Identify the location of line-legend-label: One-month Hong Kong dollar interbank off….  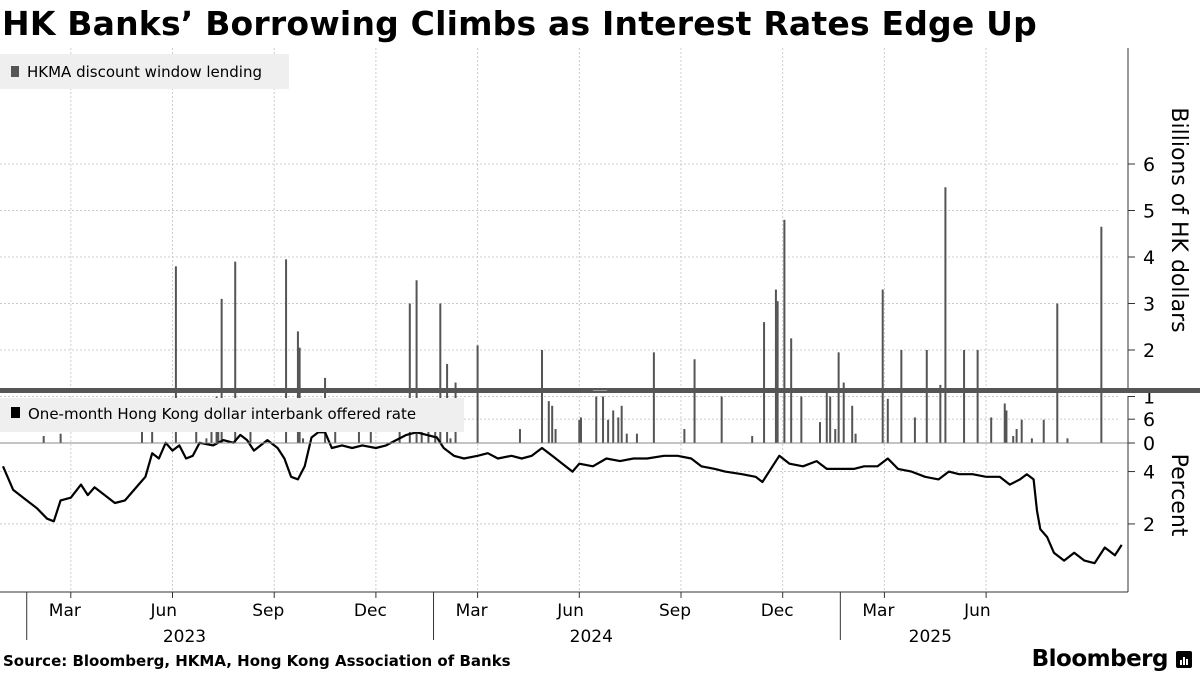
(222, 414).